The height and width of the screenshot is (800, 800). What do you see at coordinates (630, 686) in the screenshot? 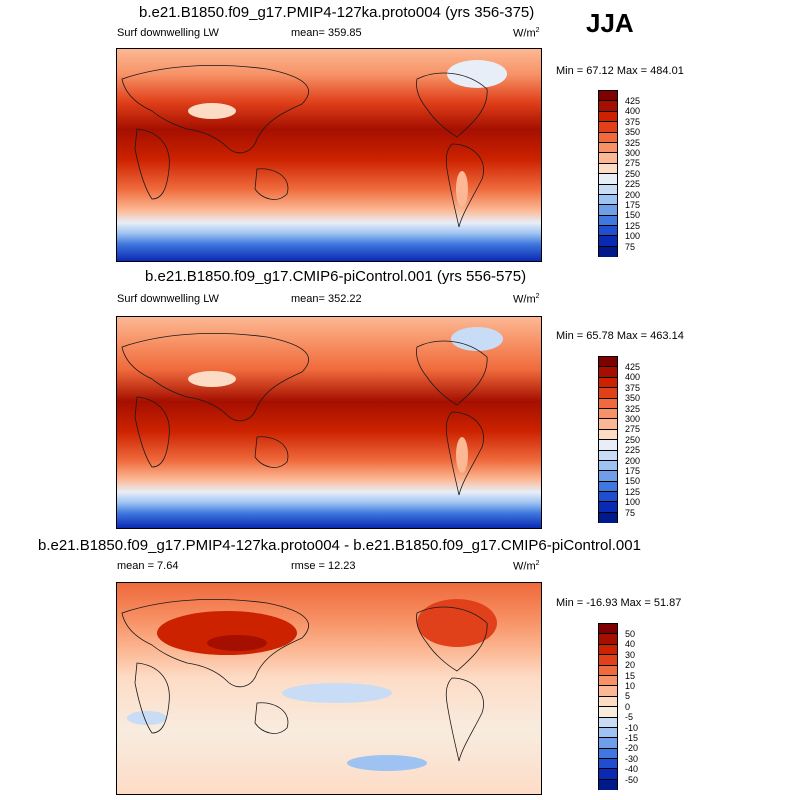
I see `panel-3-colorbar-tick: 10` at bounding box center [630, 686].